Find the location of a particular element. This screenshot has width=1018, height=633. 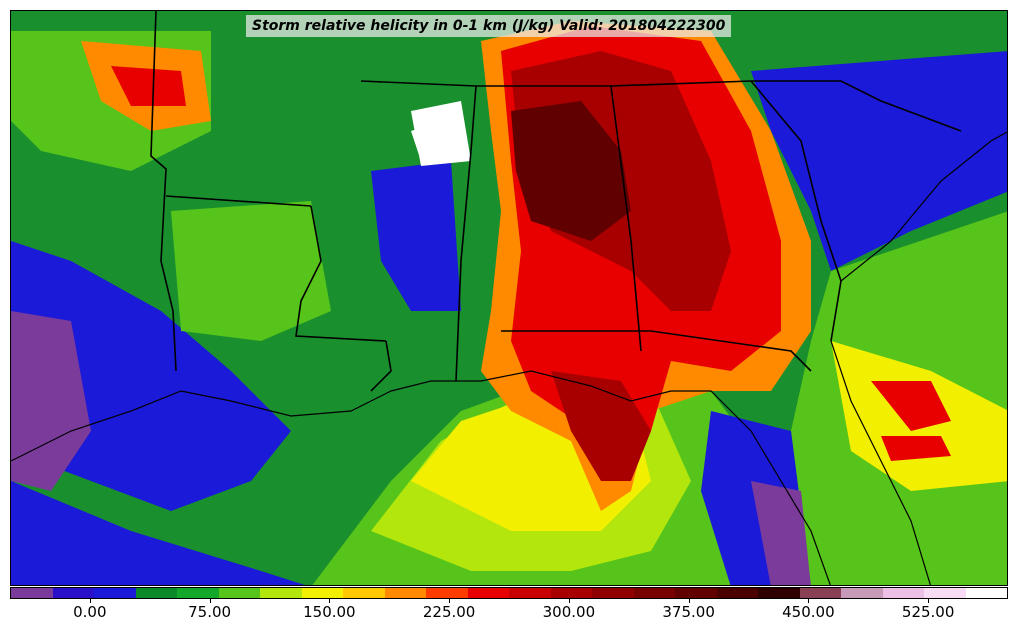

colorbar-tick-label: 0.00 is located at coordinates (90, 612).